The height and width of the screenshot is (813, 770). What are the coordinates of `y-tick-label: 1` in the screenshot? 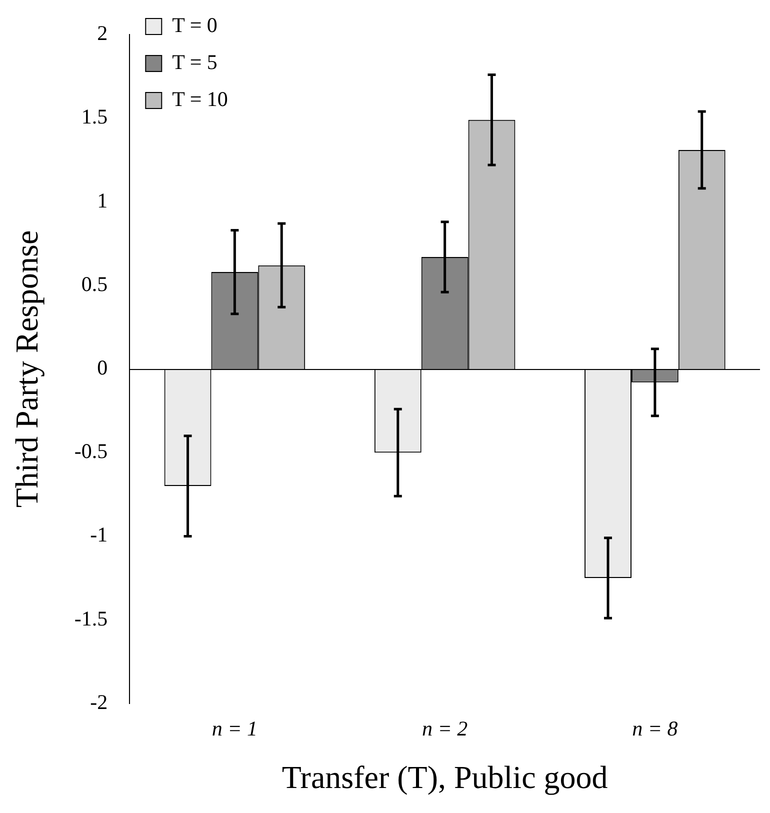 It's located at (102, 200).